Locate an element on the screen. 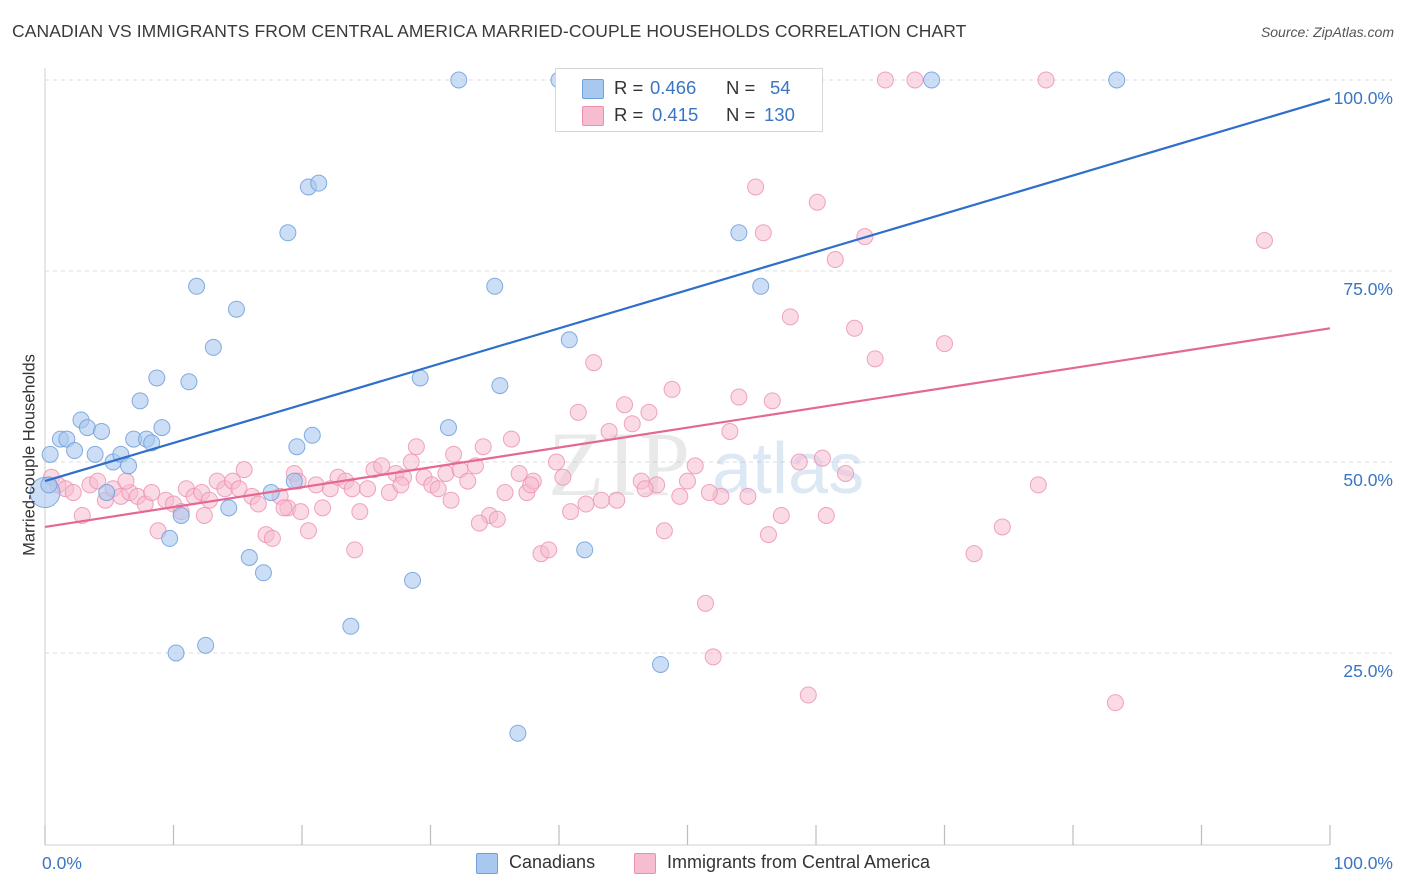 The width and height of the screenshot is (1406, 892). bottom-legend-label-canadians: Canadians is located at coordinates (552, 862).